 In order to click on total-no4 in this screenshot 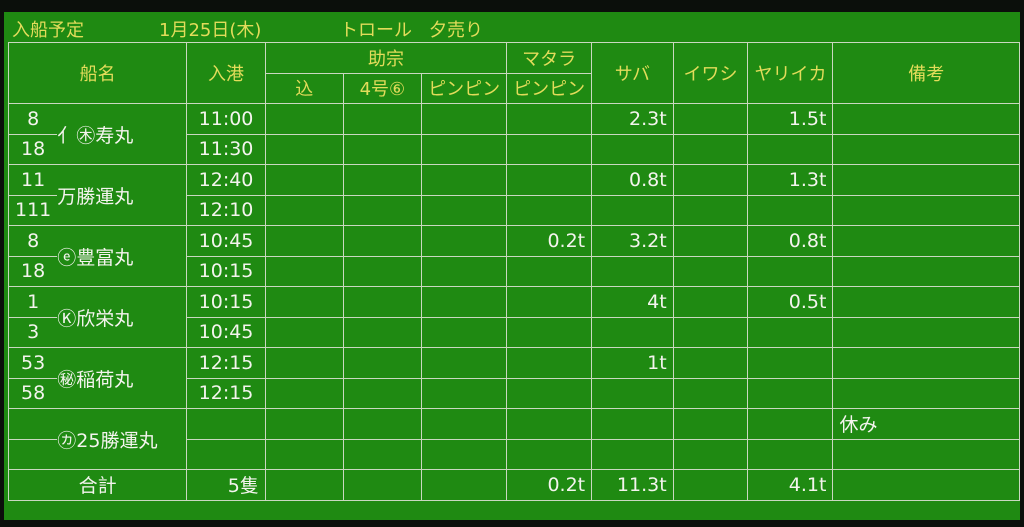, I will do `click(382, 485)`.